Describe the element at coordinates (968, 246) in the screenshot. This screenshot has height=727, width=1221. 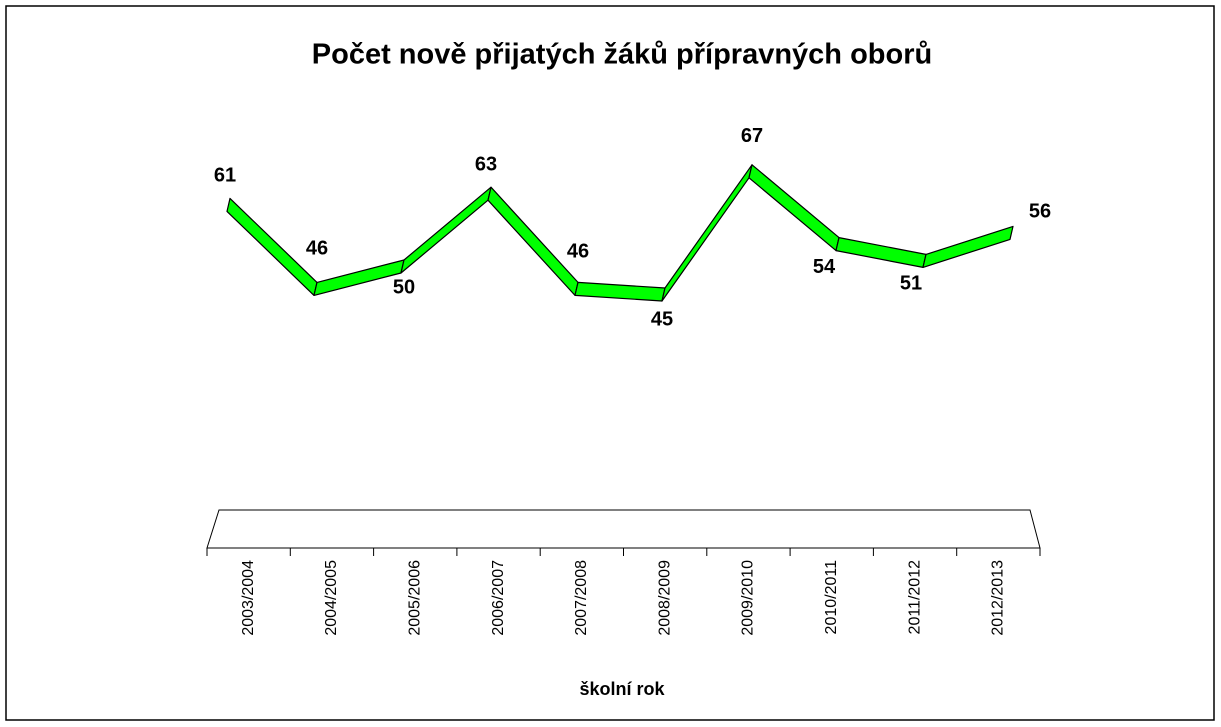
I see `line-segment` at that location.